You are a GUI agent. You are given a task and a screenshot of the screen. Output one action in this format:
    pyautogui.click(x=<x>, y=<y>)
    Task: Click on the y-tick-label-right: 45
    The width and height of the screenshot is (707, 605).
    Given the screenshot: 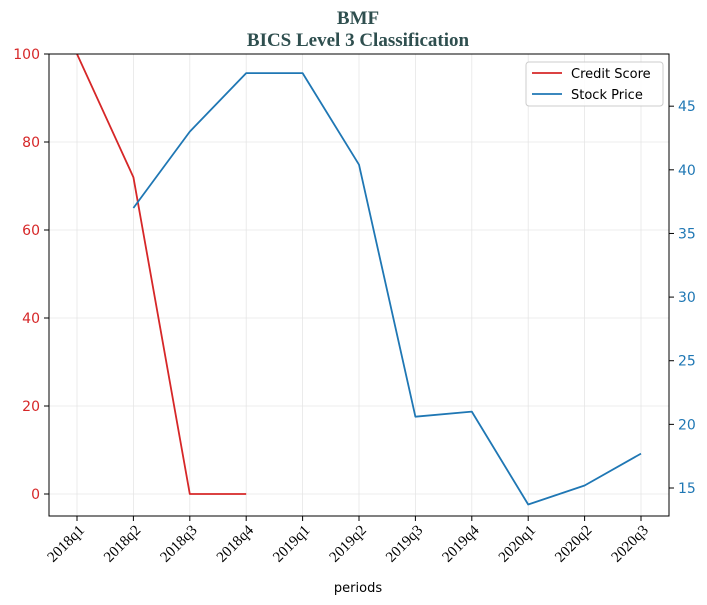 What is the action you would take?
    pyautogui.click(x=687, y=107)
    